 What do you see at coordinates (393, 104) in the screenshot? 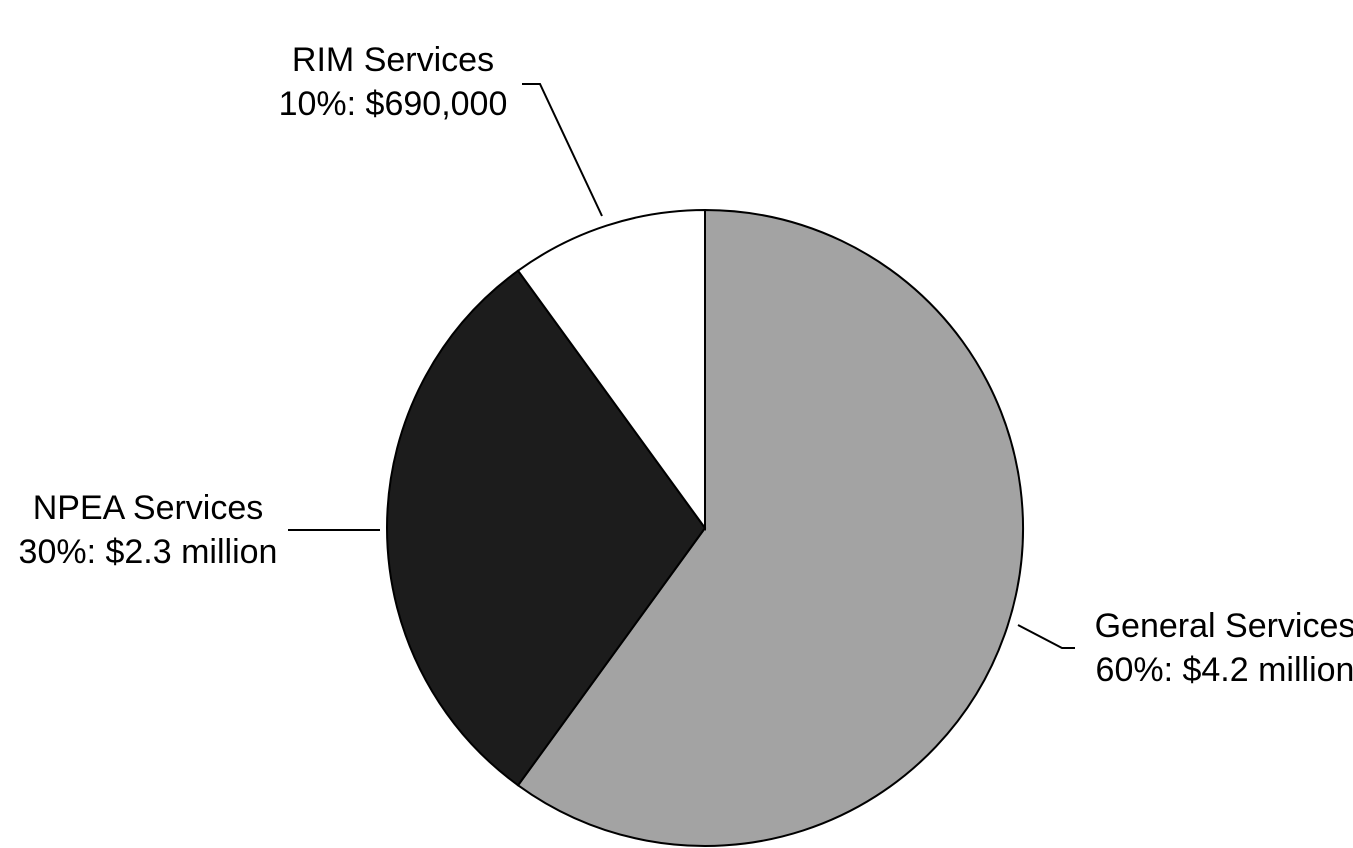
I see `slice-value-label: 10%: $690,000` at bounding box center [393, 104].